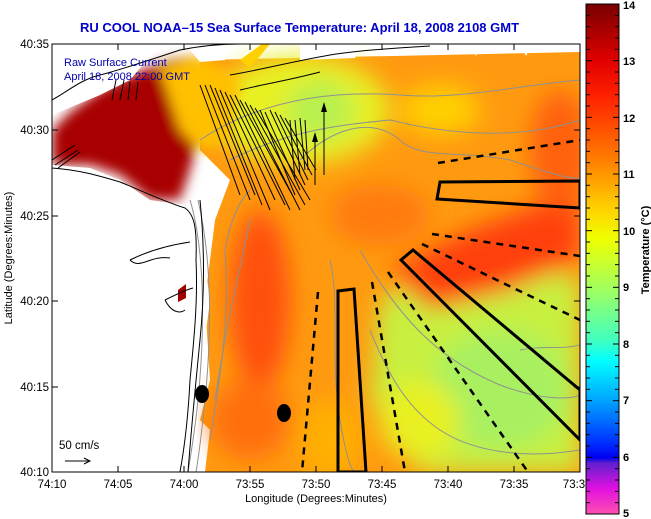  I want to click on land-bay, so click(207, 53).